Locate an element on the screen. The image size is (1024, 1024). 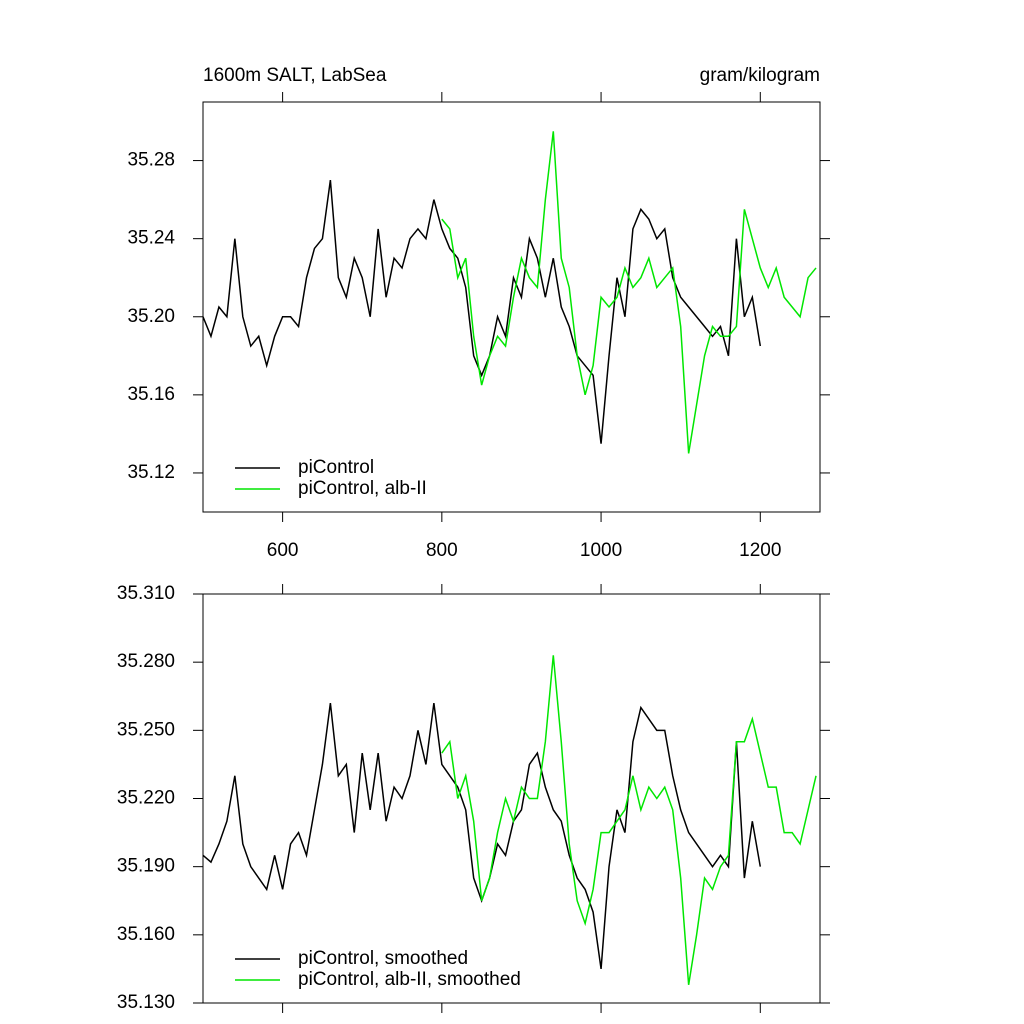
y-tick-label: 35.310 is located at coordinates (146, 593).